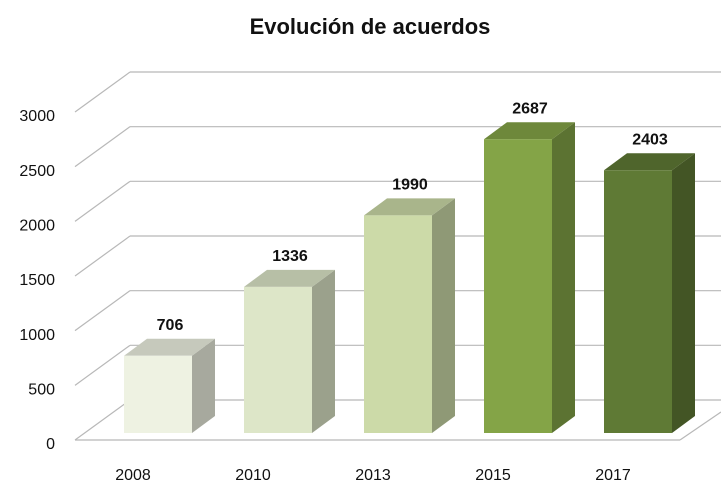  Describe the element at coordinates (37, 116) in the screenshot. I see `y-tick-label: 3000` at that location.